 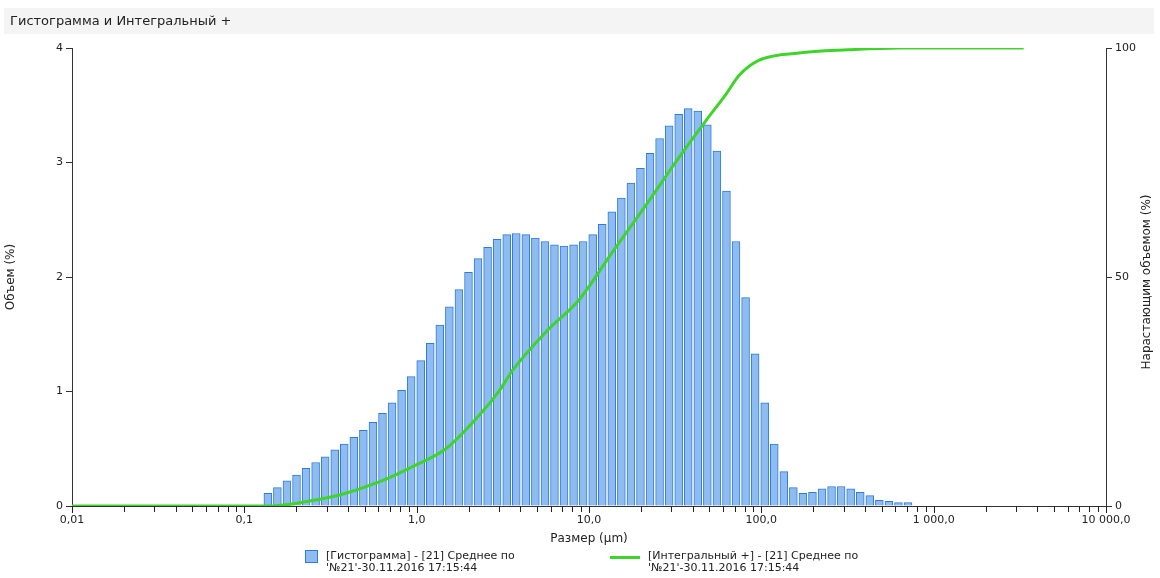 I want to click on x-tick-label: 0,1, so click(x=244, y=520).